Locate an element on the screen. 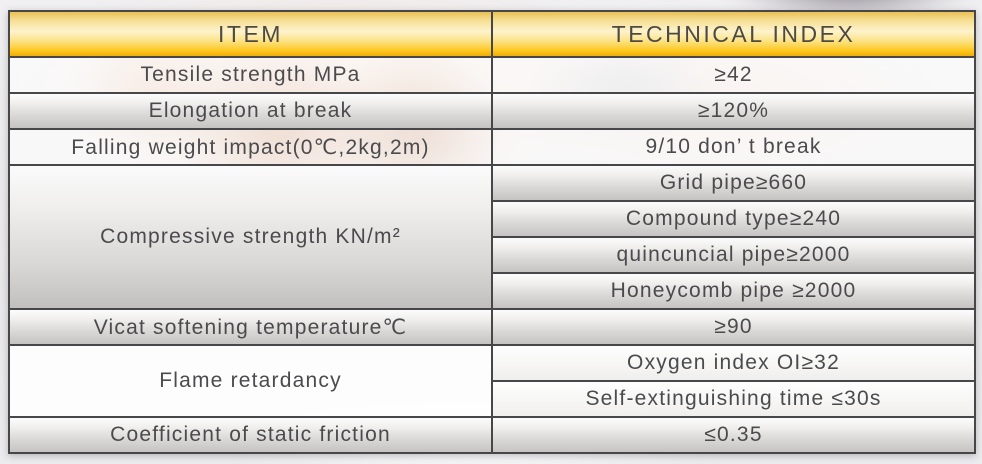 The image size is (982, 464). table-row: quincuncial pipe≥2000 is located at coordinates (492, 255).